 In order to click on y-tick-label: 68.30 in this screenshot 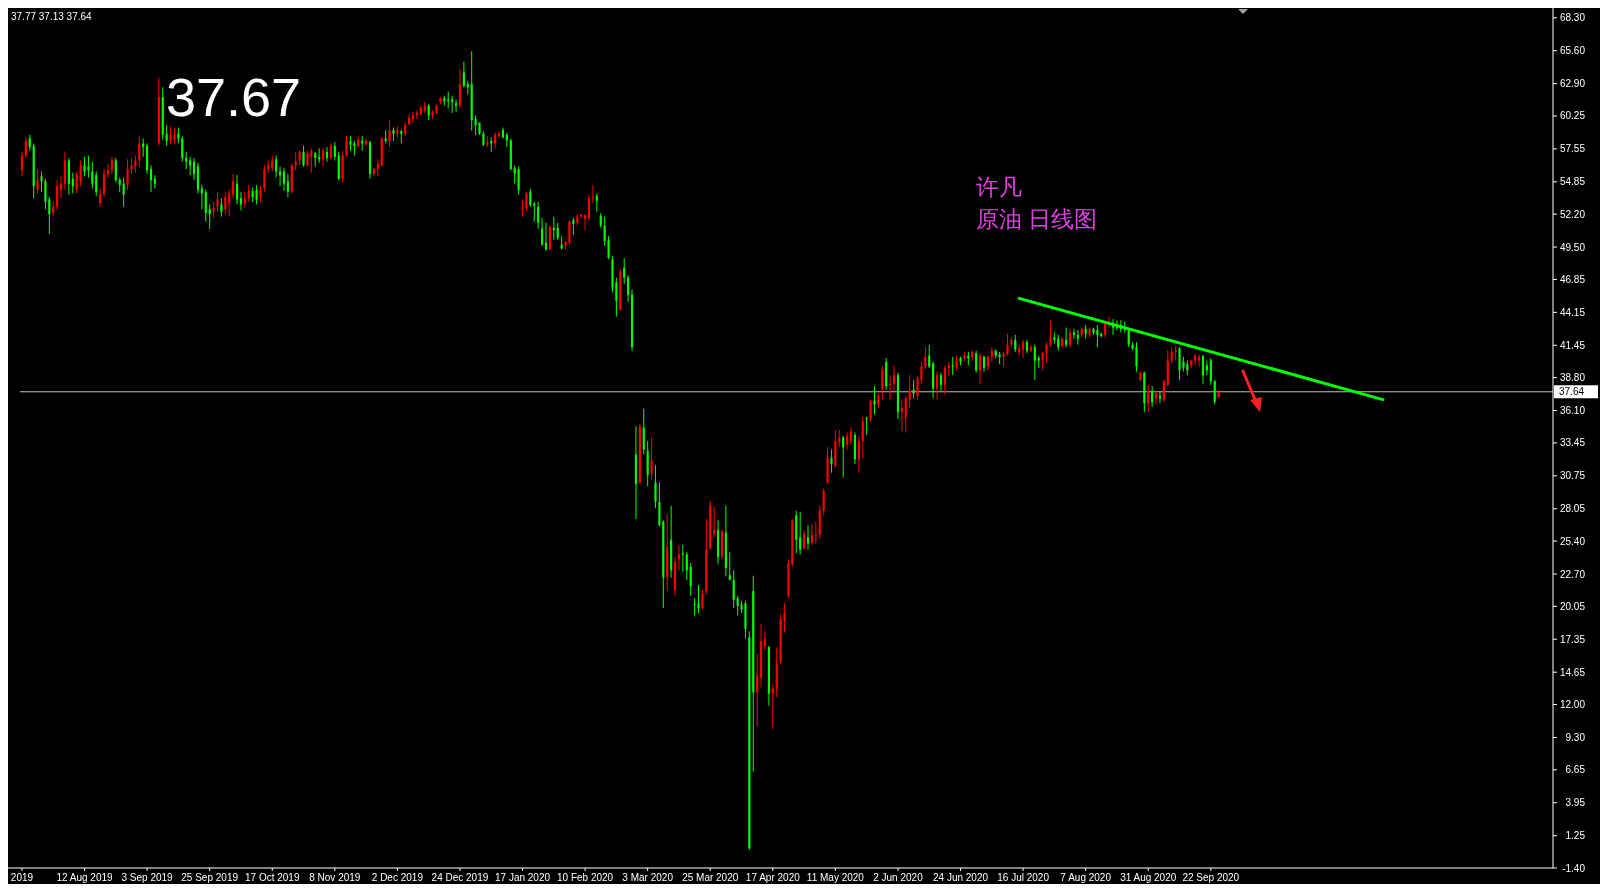, I will do `click(1572, 18)`.